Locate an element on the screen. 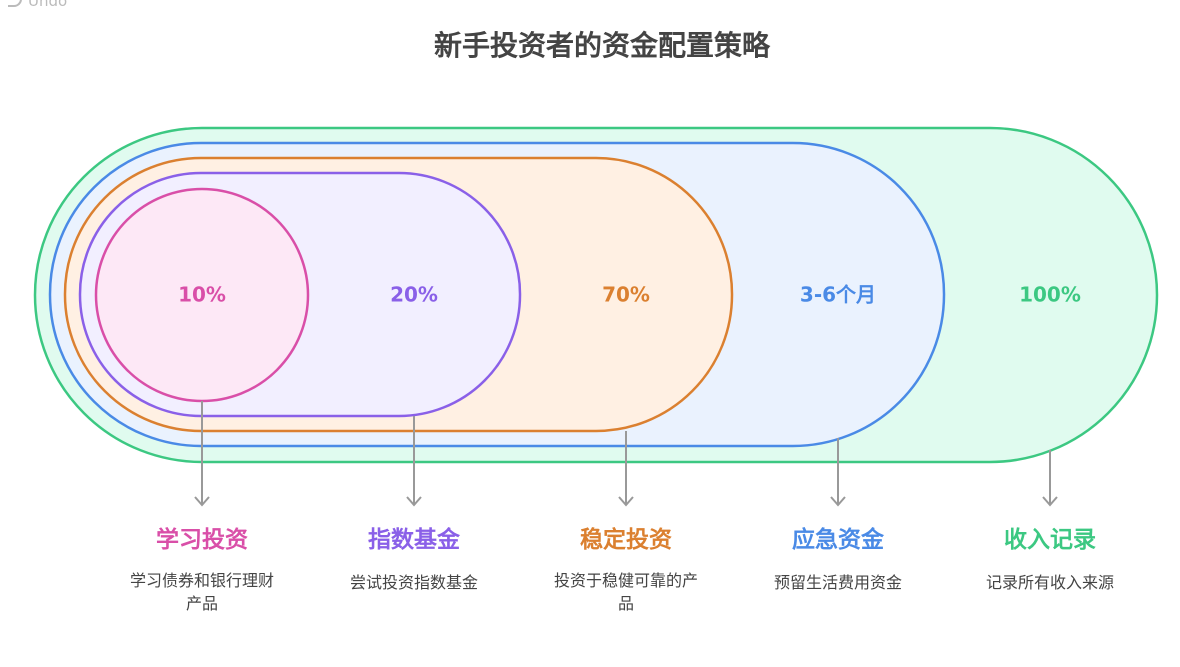 The width and height of the screenshot is (1180, 667). value-emergency: 3-6个月 is located at coordinates (838, 295).